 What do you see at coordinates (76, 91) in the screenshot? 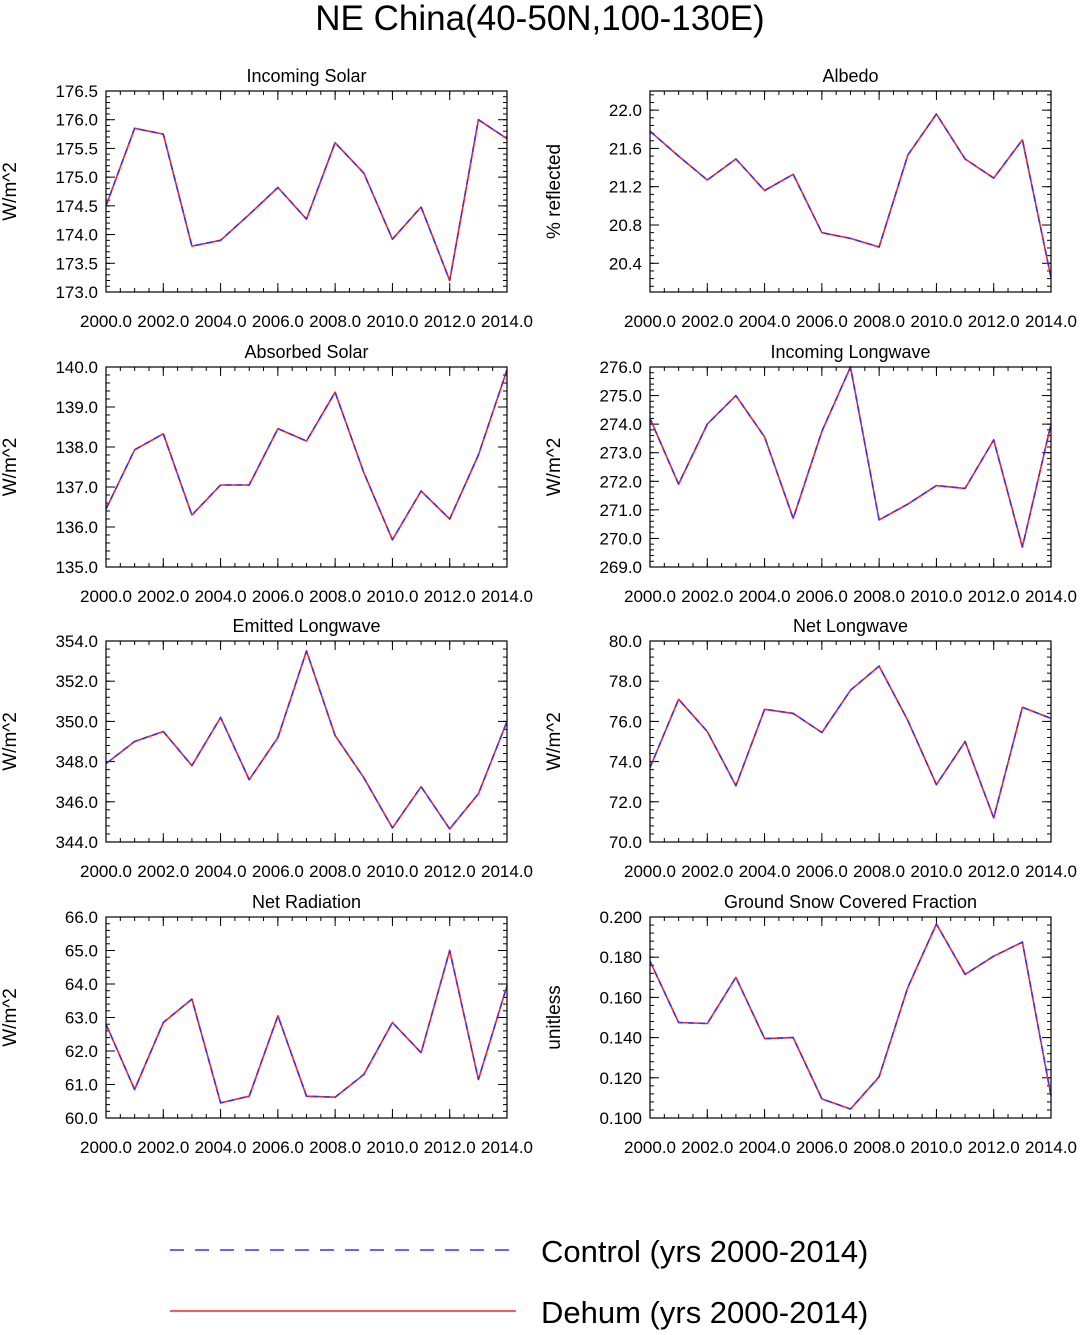
I see `y-tick-label: 176.5` at bounding box center [76, 91].